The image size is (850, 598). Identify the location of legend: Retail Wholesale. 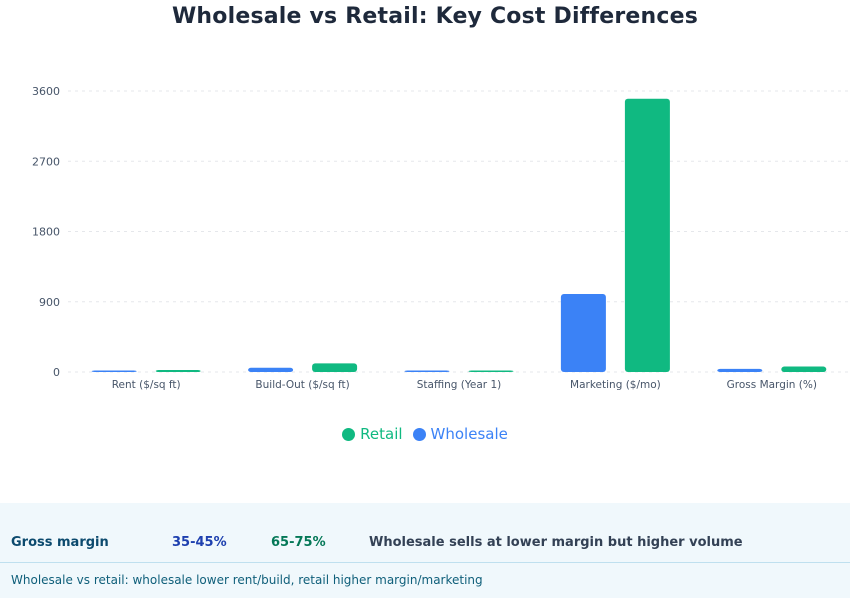
(425, 434).